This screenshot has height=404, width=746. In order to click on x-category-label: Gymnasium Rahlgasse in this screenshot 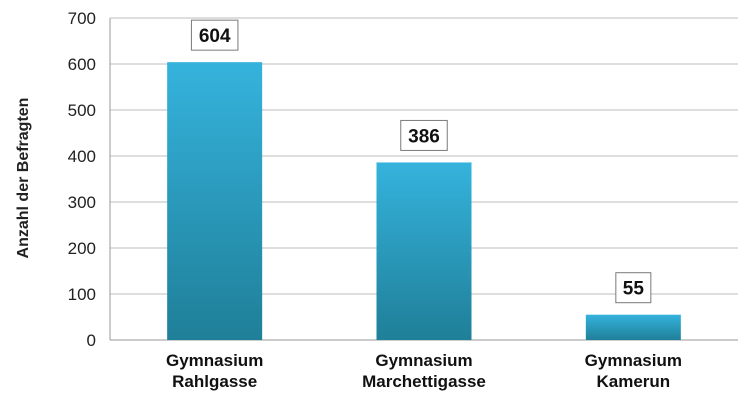, I will do `click(214, 371)`.